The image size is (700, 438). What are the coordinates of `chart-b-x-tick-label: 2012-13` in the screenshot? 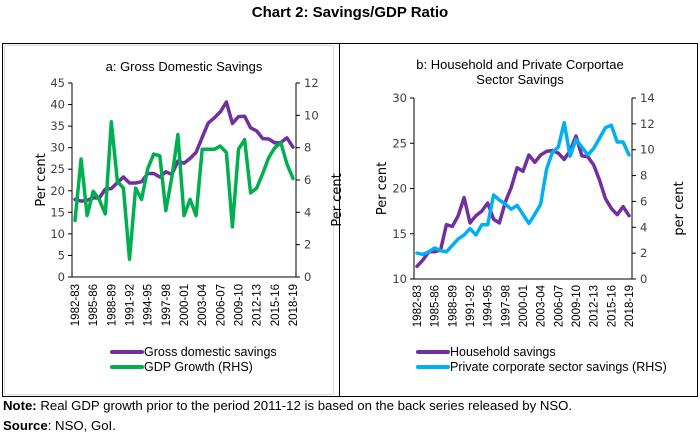 It's located at (595, 306).